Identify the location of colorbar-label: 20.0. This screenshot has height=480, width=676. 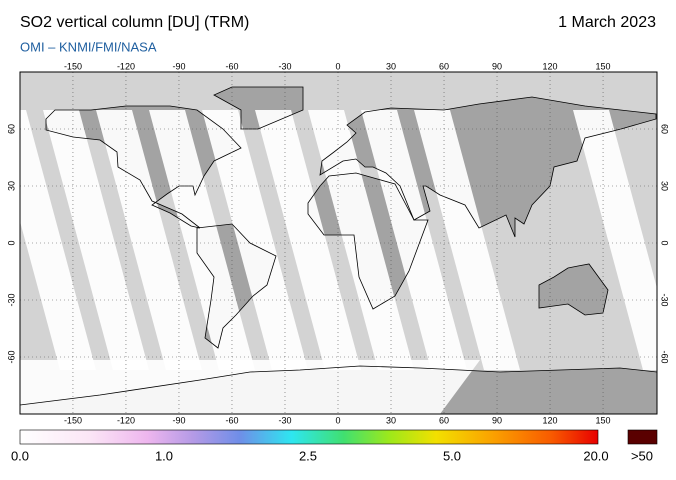
(595, 455).